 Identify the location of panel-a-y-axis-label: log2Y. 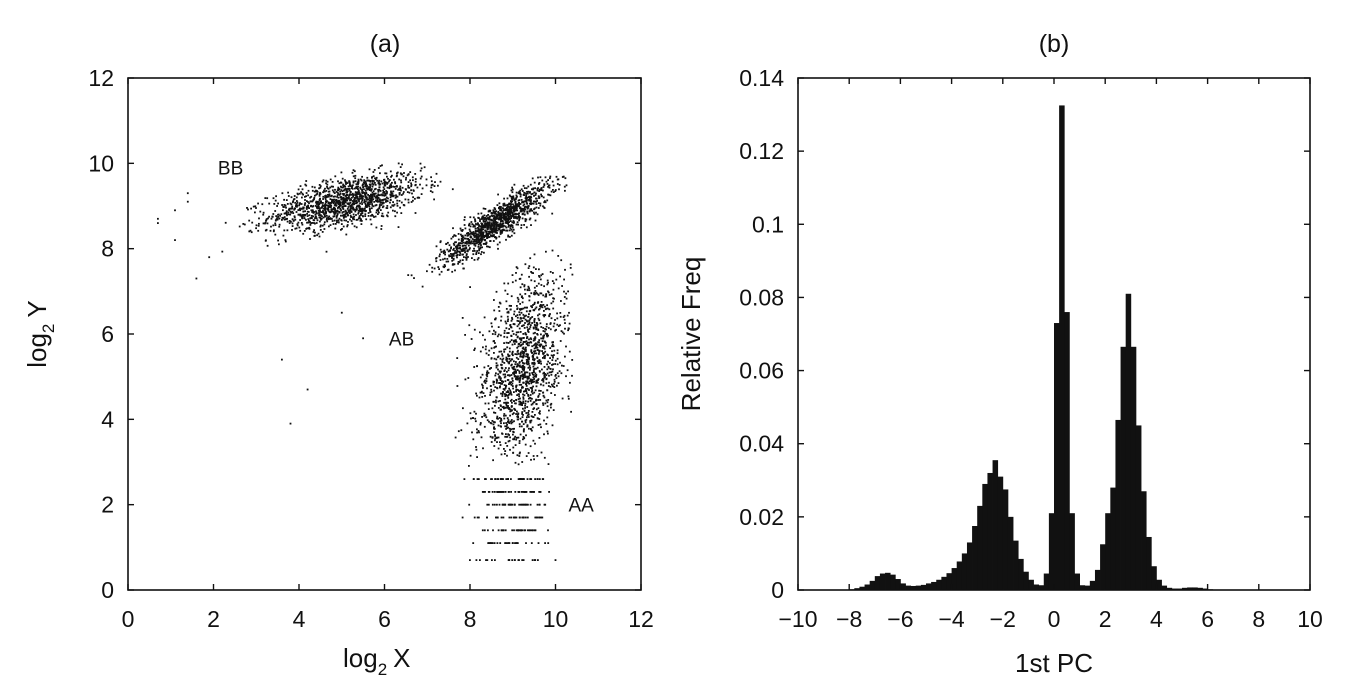
(40, 334).